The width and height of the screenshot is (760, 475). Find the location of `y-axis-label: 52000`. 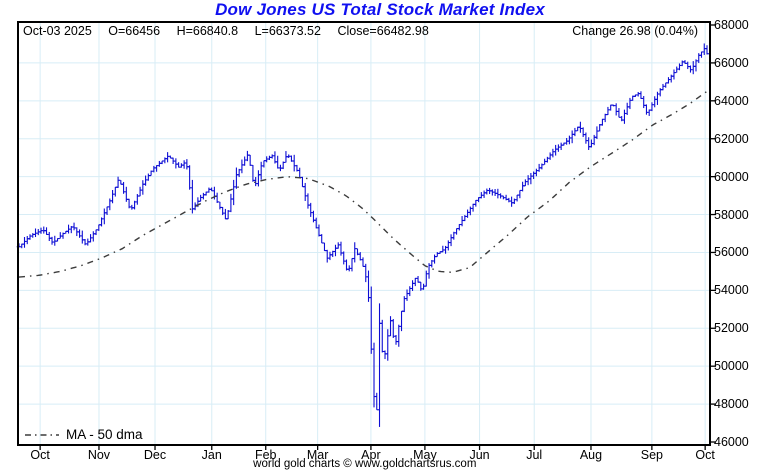

y-axis-label: 52000 is located at coordinates (731, 328).